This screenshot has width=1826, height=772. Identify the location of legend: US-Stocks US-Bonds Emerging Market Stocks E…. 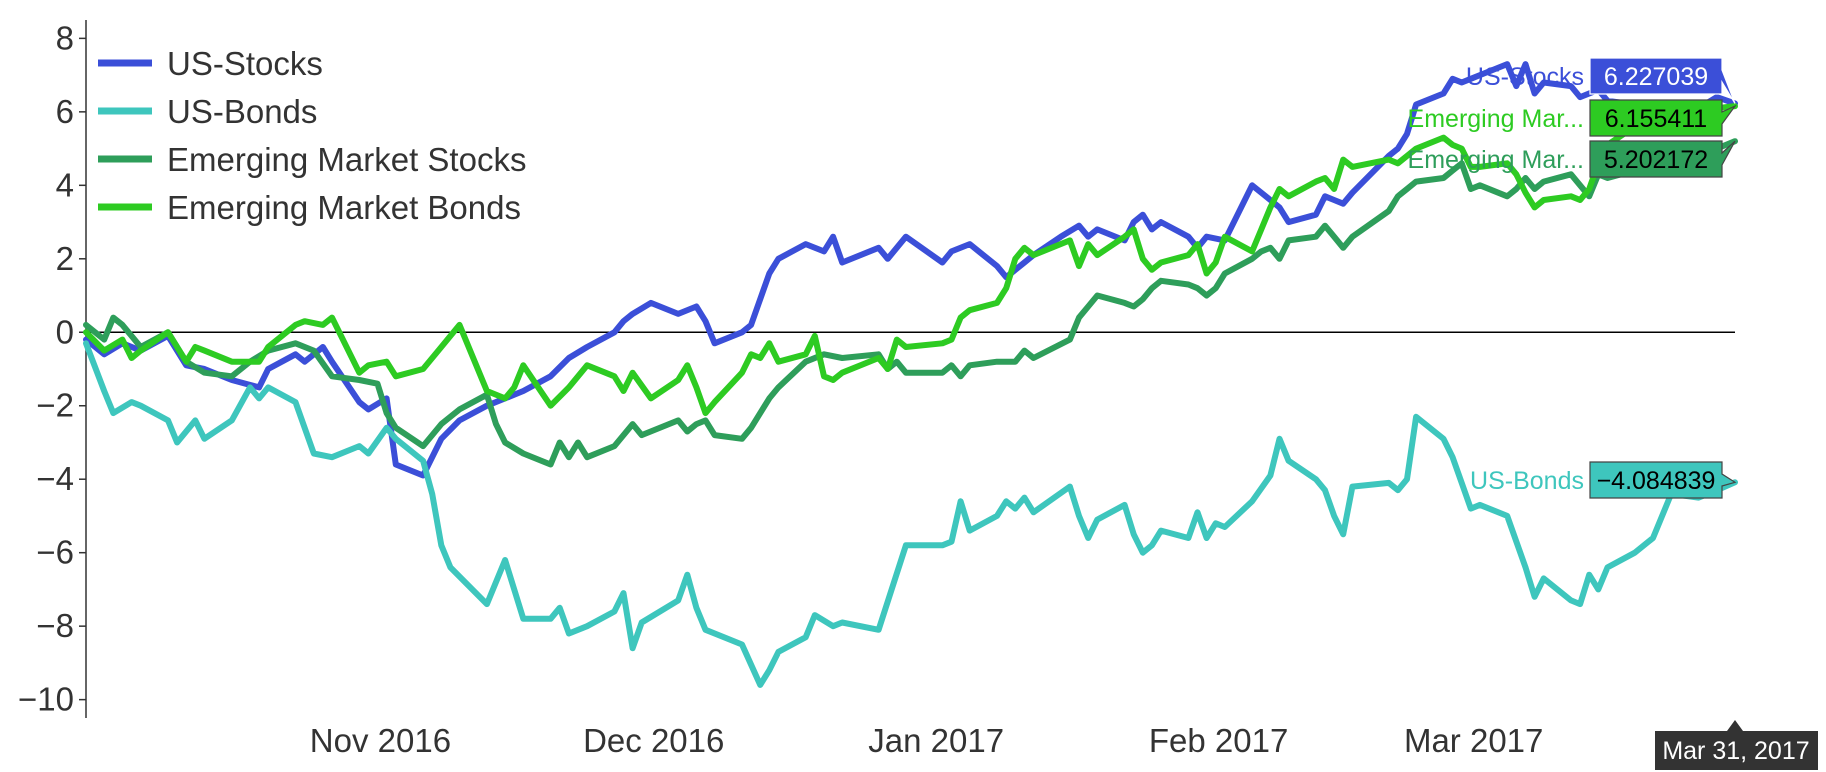
(312, 135).